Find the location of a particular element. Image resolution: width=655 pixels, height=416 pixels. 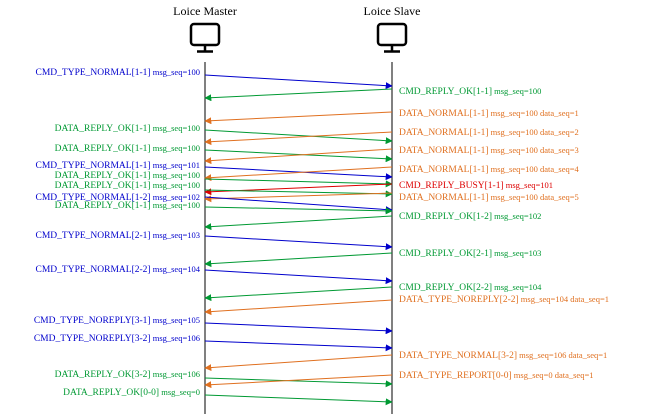

message-label: CMD_REPLY_OK[2-2] msg_seq=104 is located at coordinates (470, 287).